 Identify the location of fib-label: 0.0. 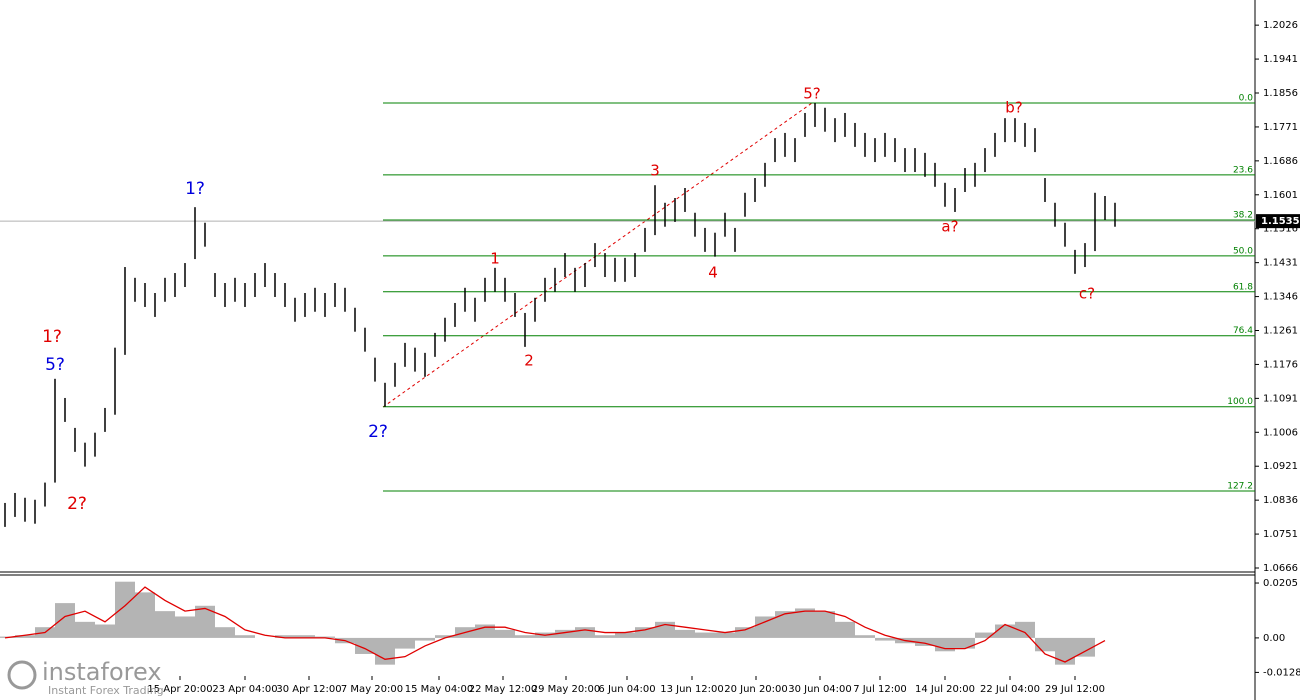
(1246, 98).